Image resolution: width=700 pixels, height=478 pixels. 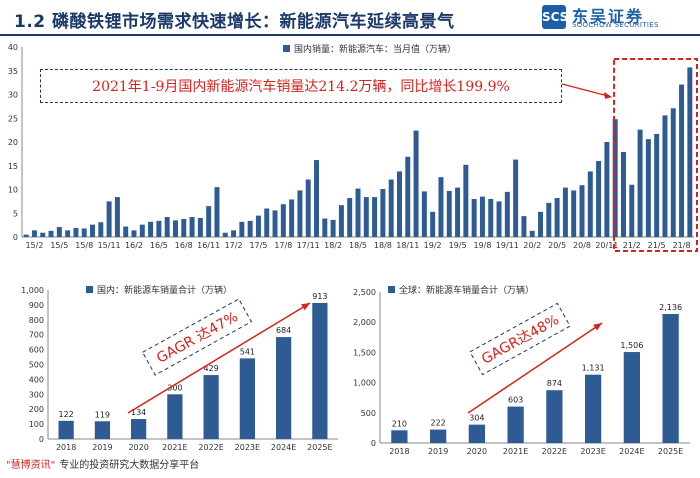 What do you see at coordinates (350, 35) in the screenshot?
I see `header-divider` at bounding box center [350, 35].